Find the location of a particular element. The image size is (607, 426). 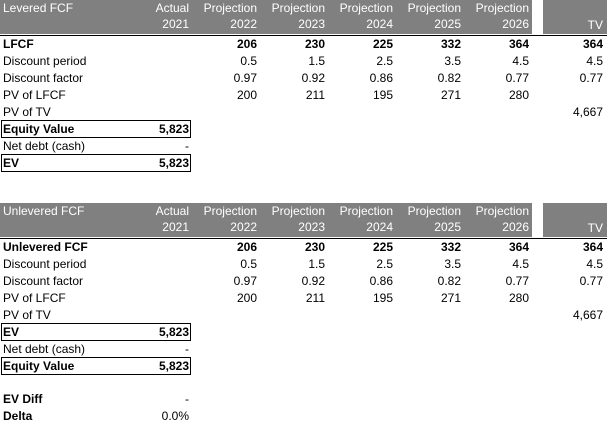

table-row: PV of TV 4,667 is located at coordinates (303, 112).